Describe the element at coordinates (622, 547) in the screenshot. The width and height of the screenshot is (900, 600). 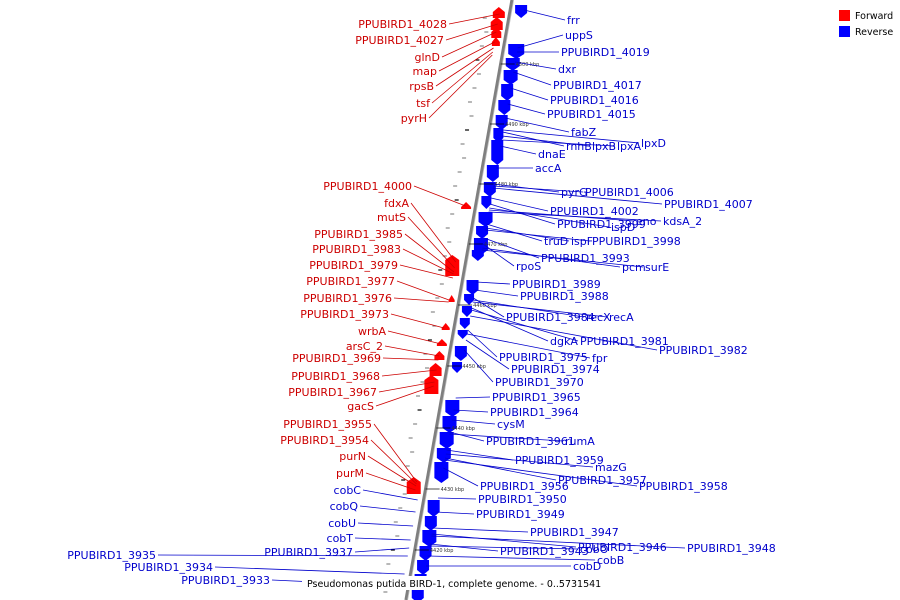
I see `reverse-gene-label-right: PPUBIRD1_3946` at that location.